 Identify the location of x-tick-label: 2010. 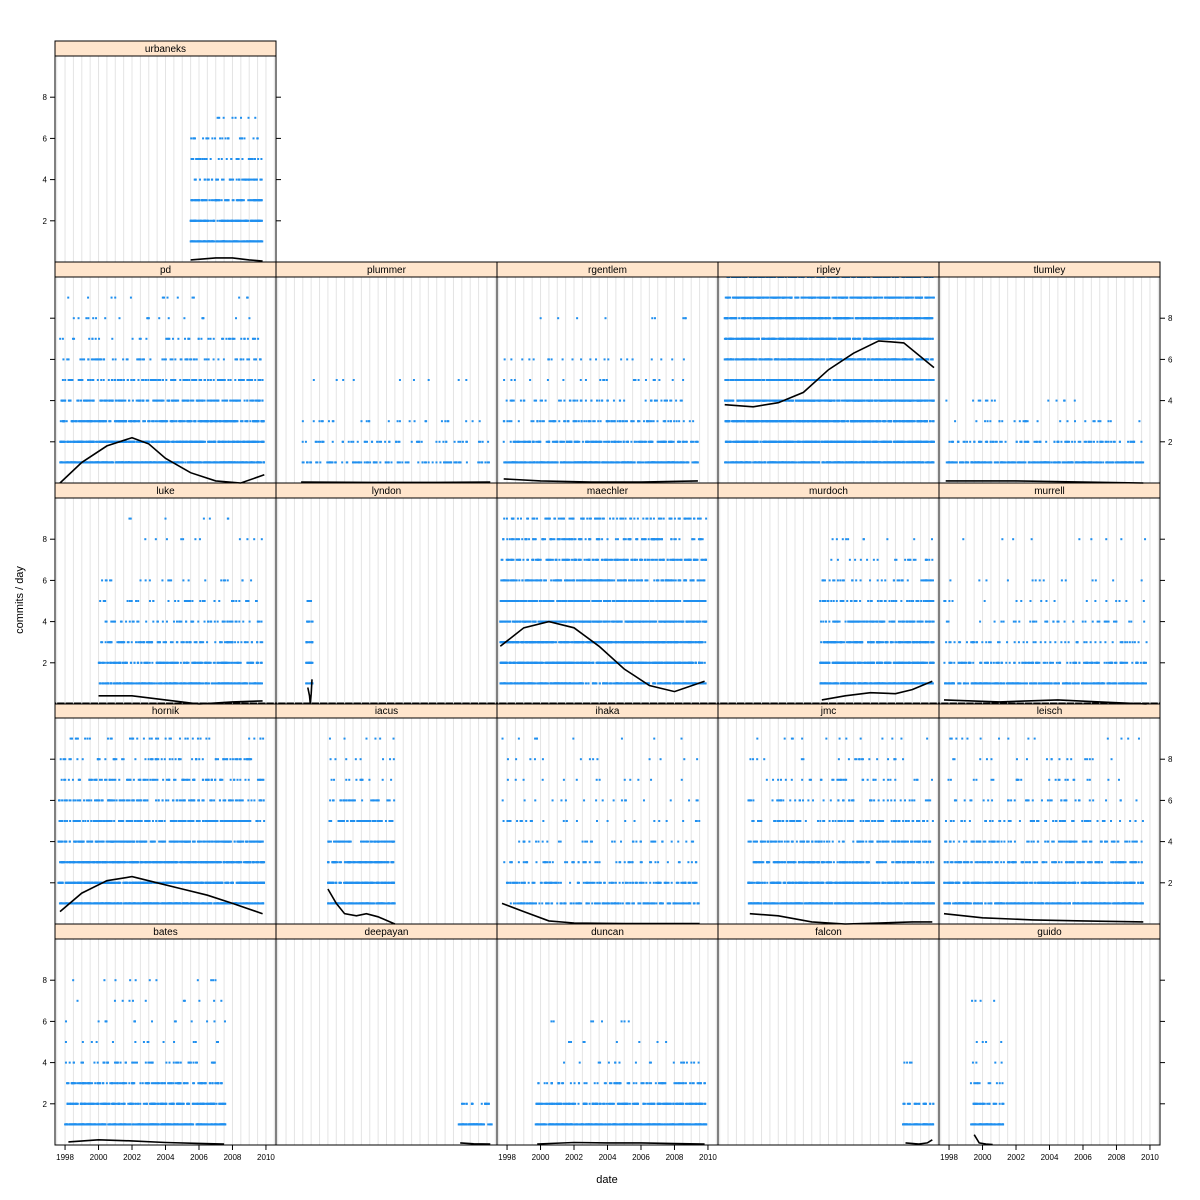
(708, 1157).